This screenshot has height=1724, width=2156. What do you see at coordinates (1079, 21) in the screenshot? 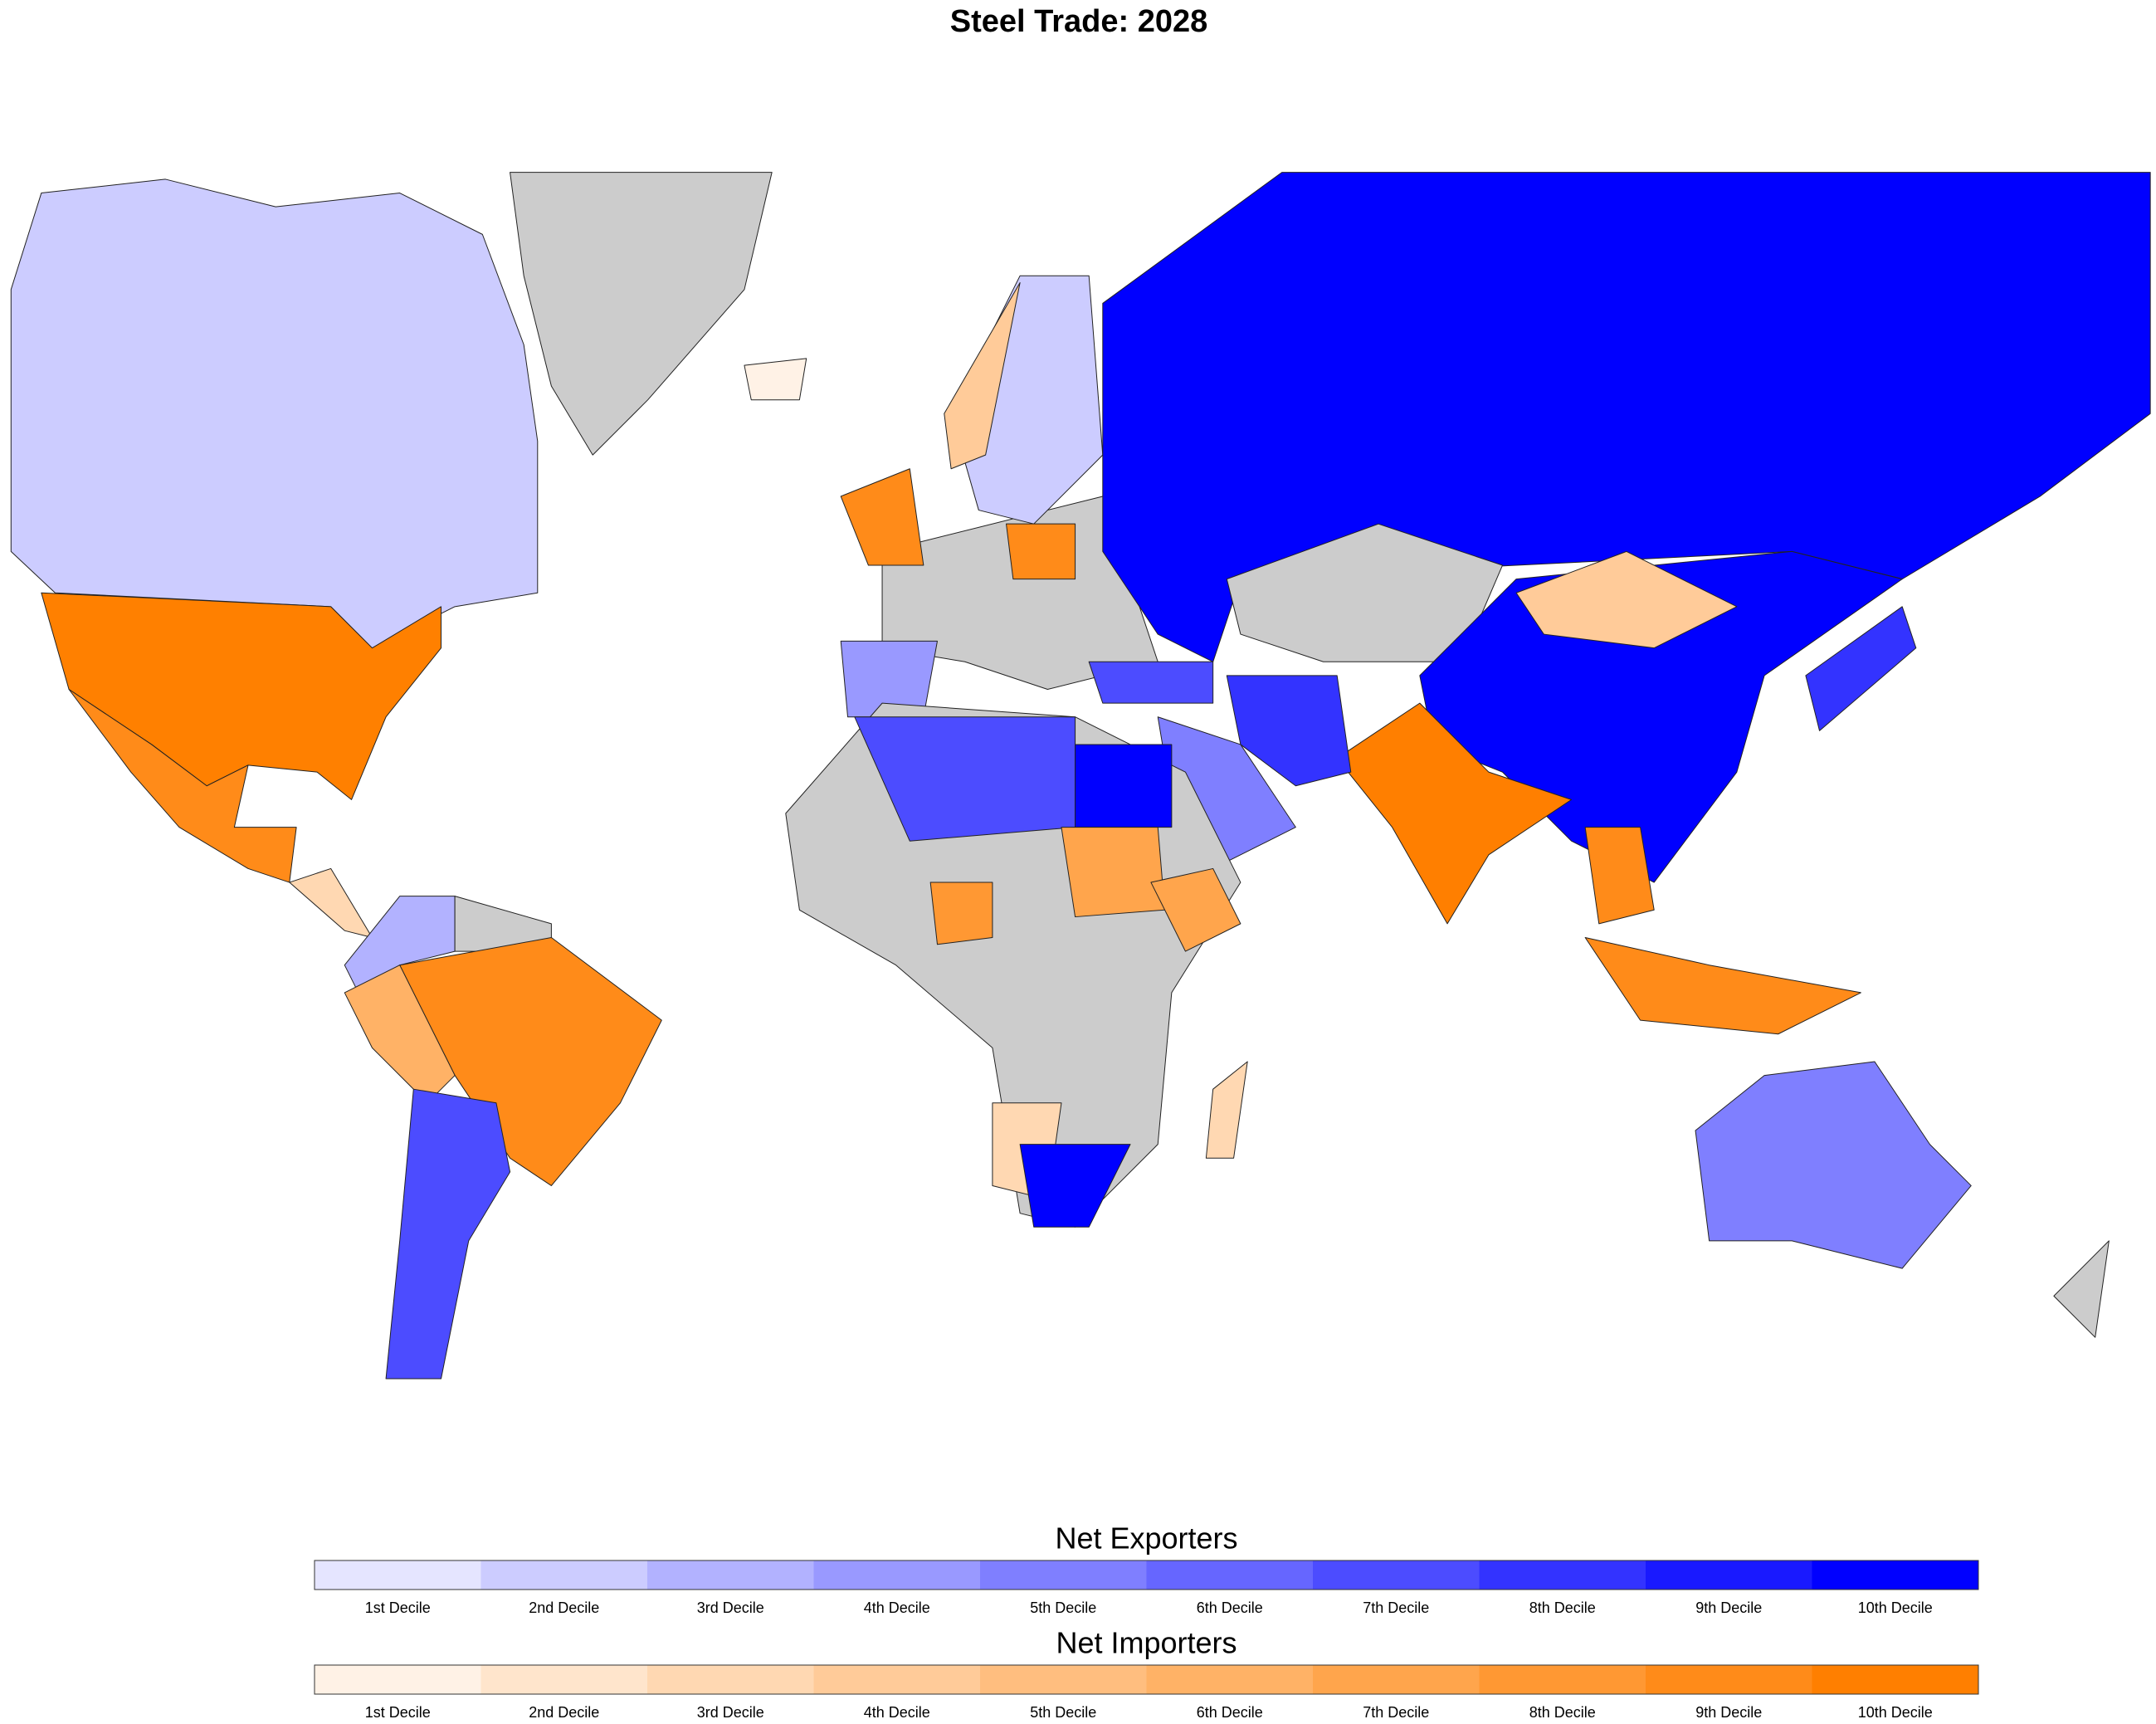
I see `map-title: Steel Trade: 2028` at bounding box center [1079, 21].